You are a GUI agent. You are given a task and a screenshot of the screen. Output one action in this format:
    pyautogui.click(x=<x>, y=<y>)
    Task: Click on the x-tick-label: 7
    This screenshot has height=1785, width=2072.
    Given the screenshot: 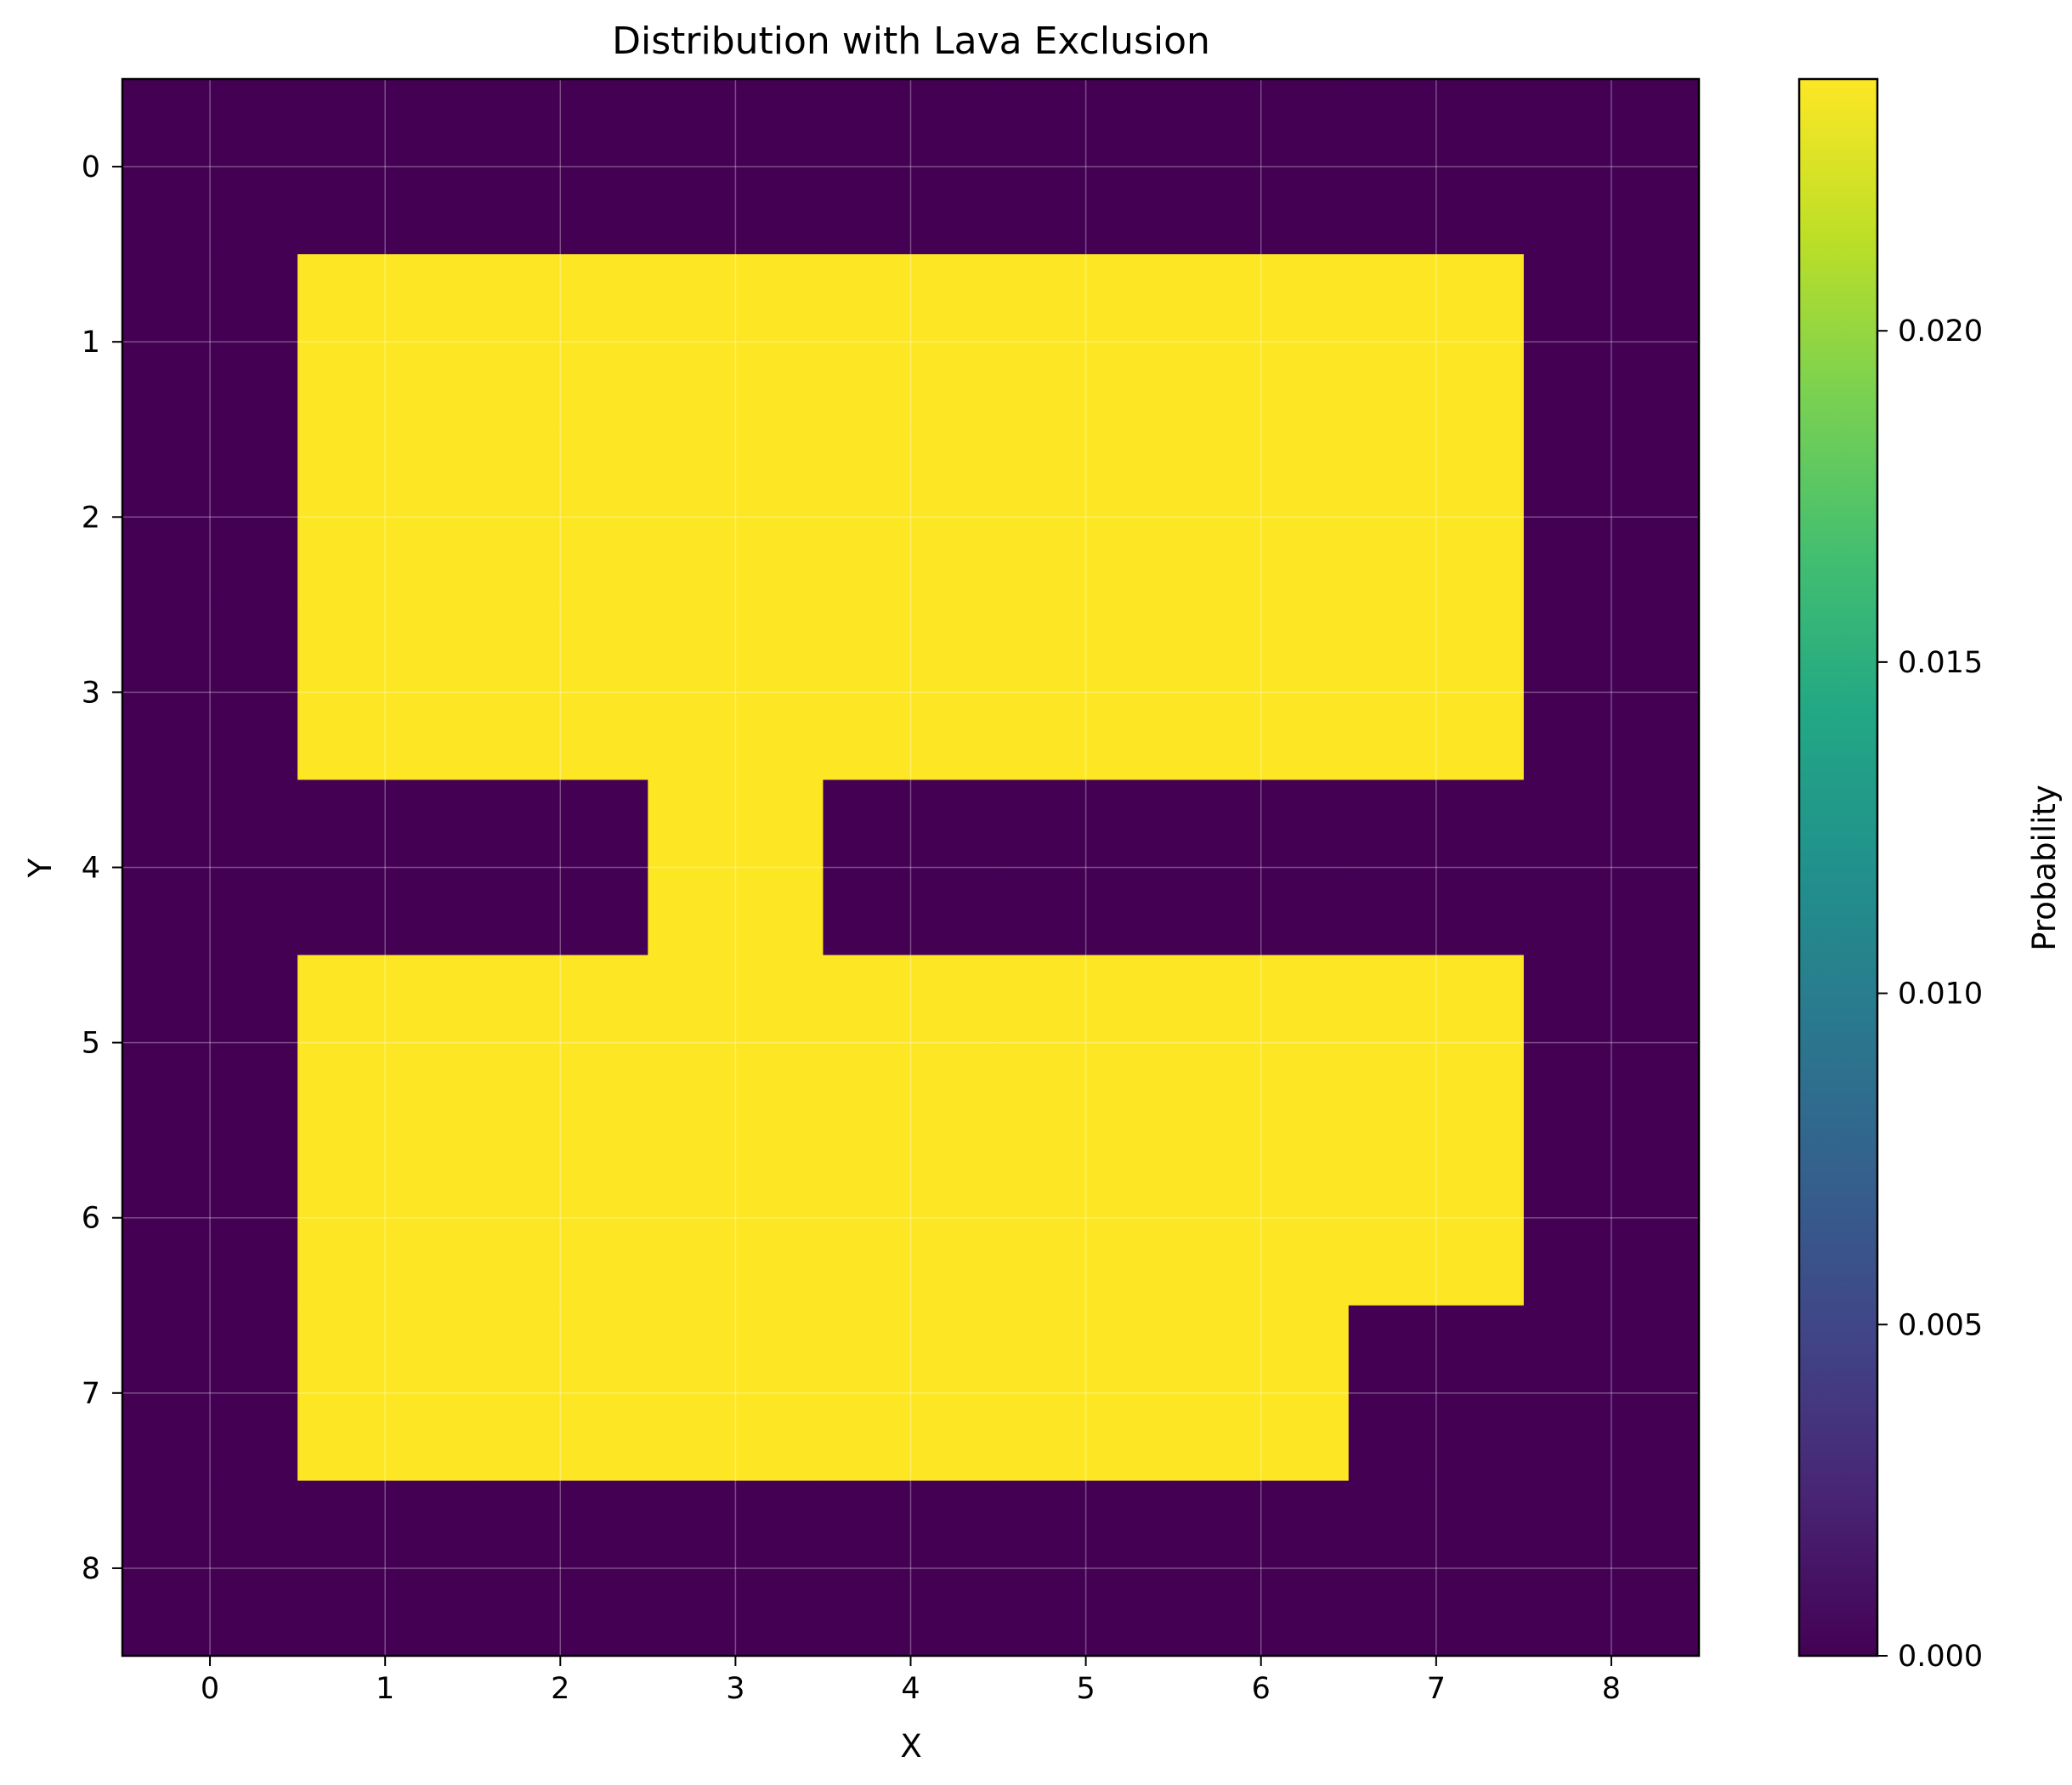 What is the action you would take?
    pyautogui.click(x=1436, y=1689)
    